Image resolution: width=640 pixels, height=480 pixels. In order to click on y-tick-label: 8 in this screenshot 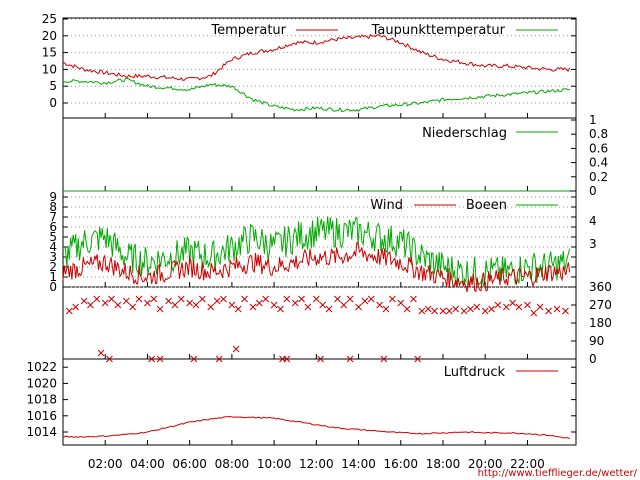, I will do `click(53, 207)`.